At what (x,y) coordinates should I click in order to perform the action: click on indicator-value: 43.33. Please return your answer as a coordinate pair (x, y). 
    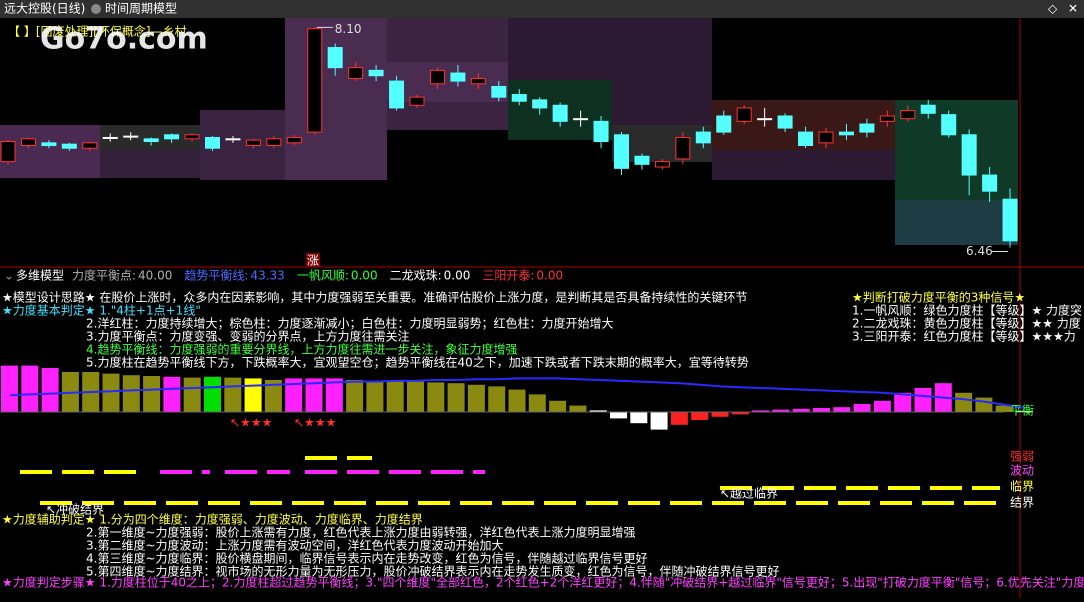
    Looking at the image, I should click on (267, 276).